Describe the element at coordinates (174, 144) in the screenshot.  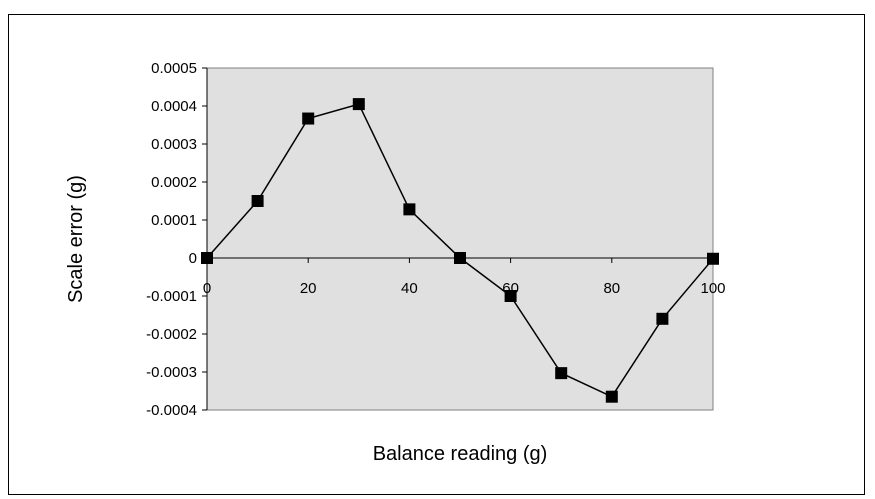
I see `y-tick-label: 0.0003` at that location.